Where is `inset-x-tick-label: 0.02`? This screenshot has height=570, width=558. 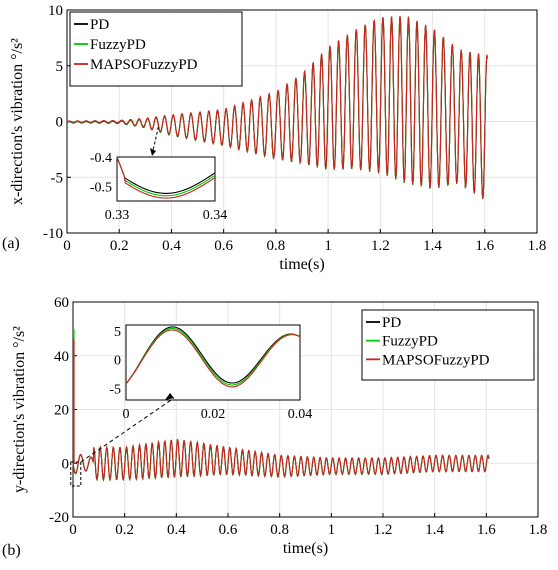 inset-x-tick-label: 0.02 is located at coordinates (213, 414).